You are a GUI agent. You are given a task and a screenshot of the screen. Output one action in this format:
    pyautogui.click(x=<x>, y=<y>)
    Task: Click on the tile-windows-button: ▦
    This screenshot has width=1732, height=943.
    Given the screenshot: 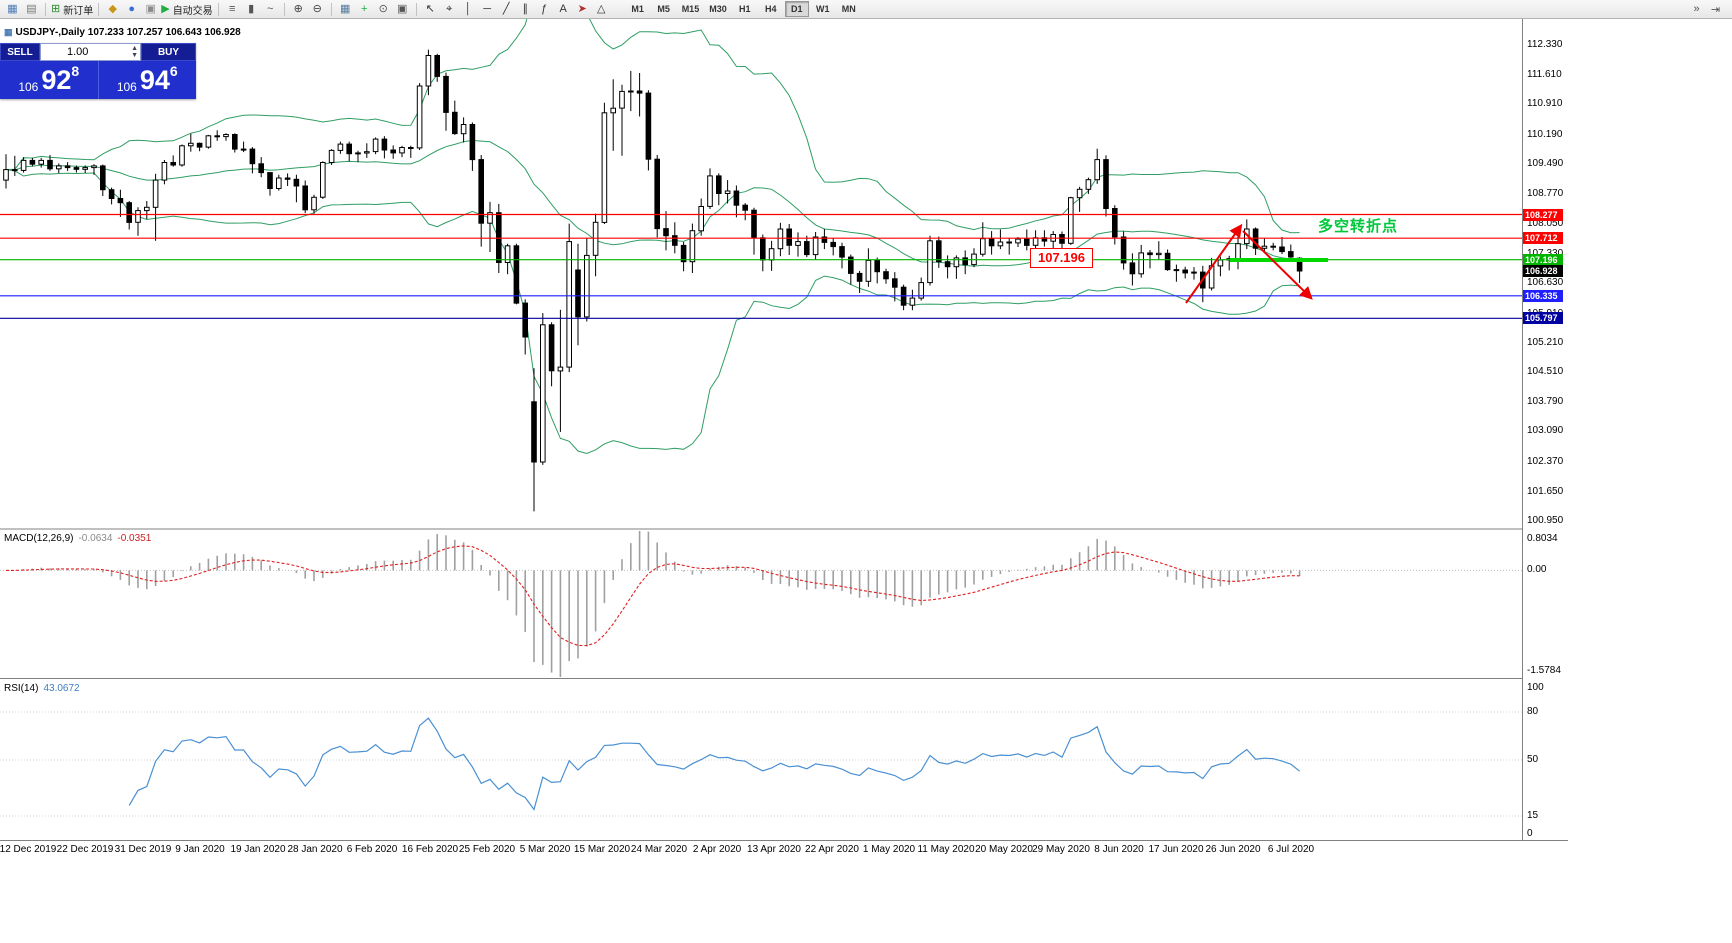 What is the action you would take?
    pyautogui.click(x=345, y=9)
    